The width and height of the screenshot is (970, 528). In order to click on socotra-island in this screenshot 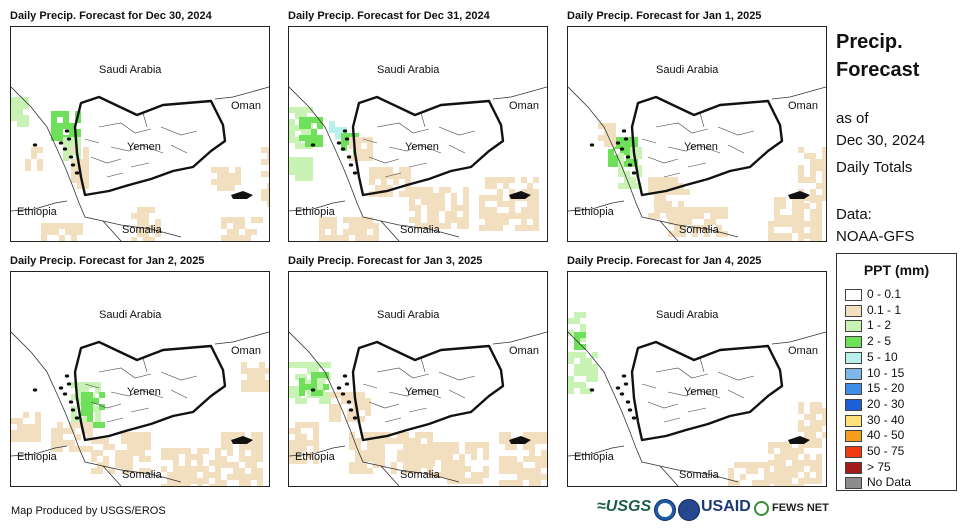, I will do `click(242, 195)`.